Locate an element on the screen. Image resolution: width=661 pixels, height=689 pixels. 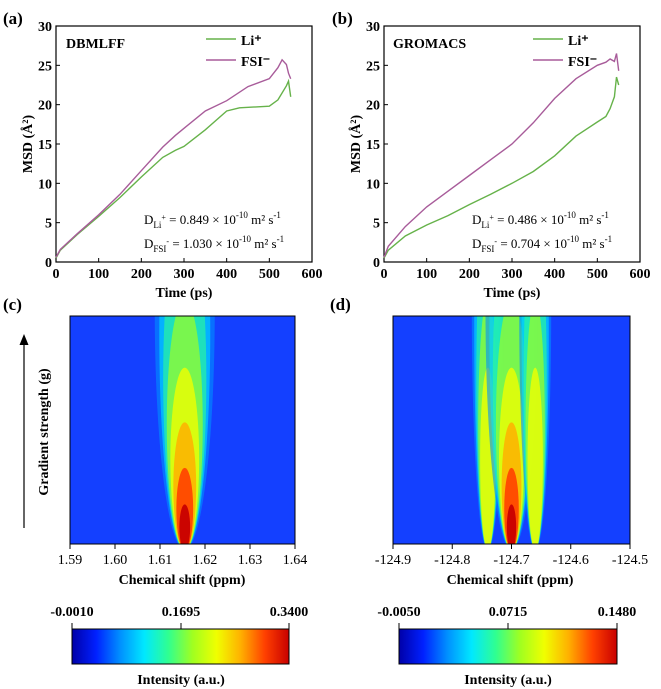
heatmap-c is located at coordinates (182, 430).